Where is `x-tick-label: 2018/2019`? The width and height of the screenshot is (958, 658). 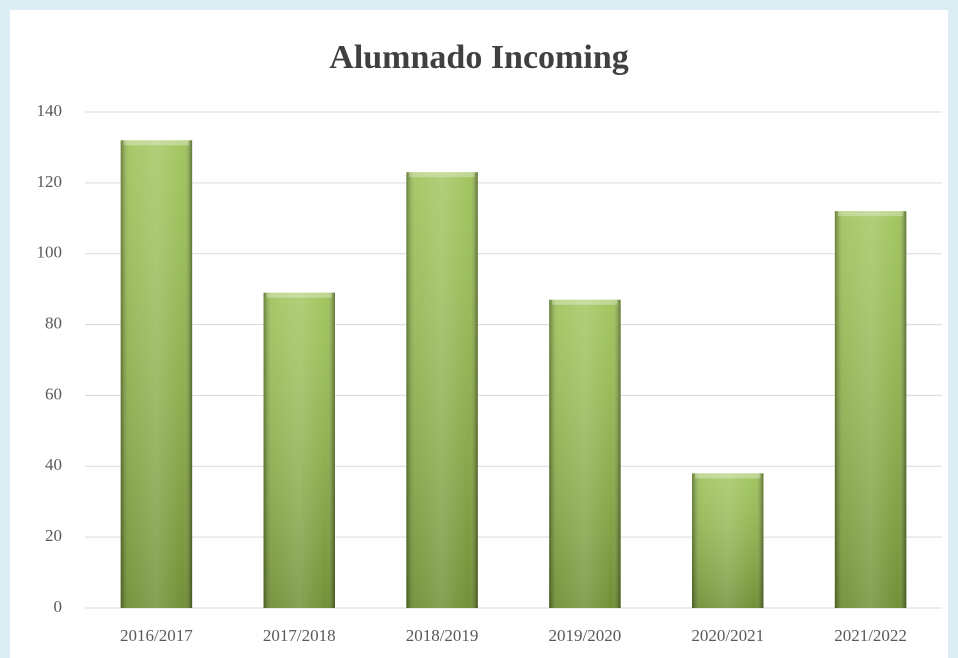 x-tick-label: 2018/2019 is located at coordinates (442, 635).